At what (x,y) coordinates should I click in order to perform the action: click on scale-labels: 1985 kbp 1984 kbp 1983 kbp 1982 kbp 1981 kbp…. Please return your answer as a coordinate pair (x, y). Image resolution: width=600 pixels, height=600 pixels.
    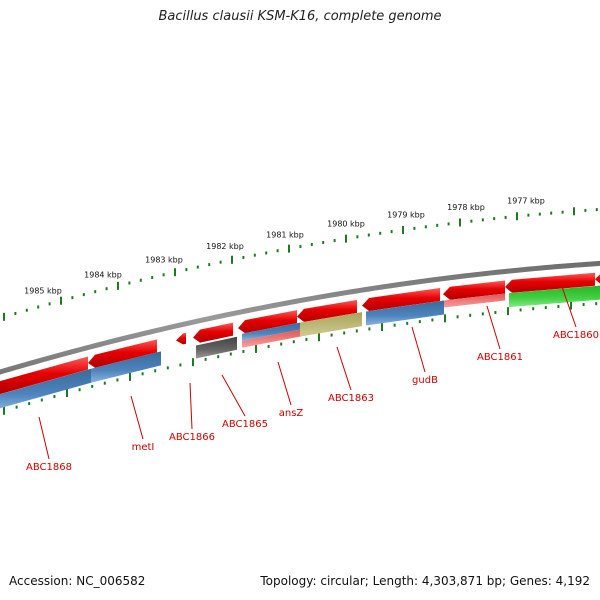
    Looking at the image, I should click on (284, 245).